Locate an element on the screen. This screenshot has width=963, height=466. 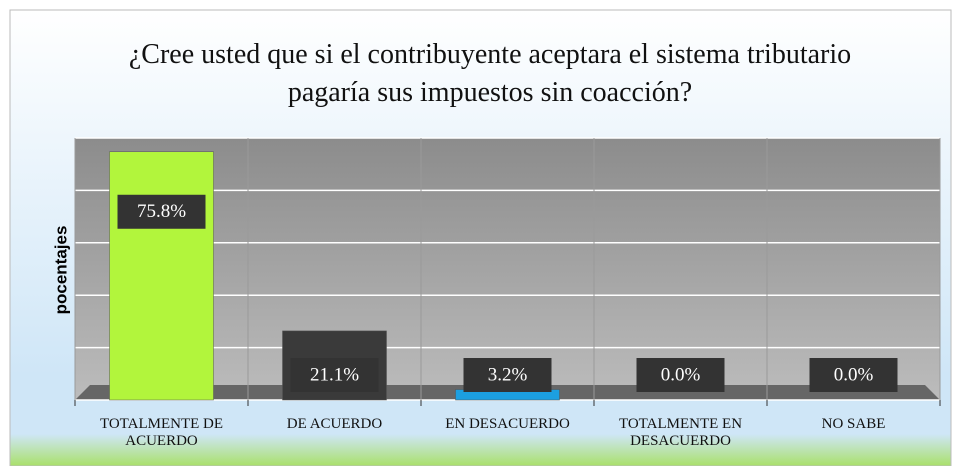
x-tick-label: TOTALMENTE EN DESACUERDO is located at coordinates (680, 432).